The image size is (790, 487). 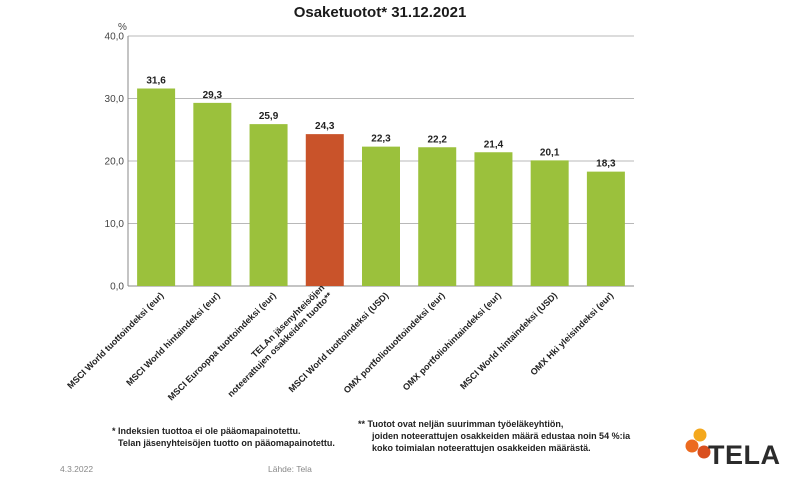 What do you see at coordinates (156, 81) in the screenshot?
I see `bar-value-label: 31,6` at bounding box center [156, 81].